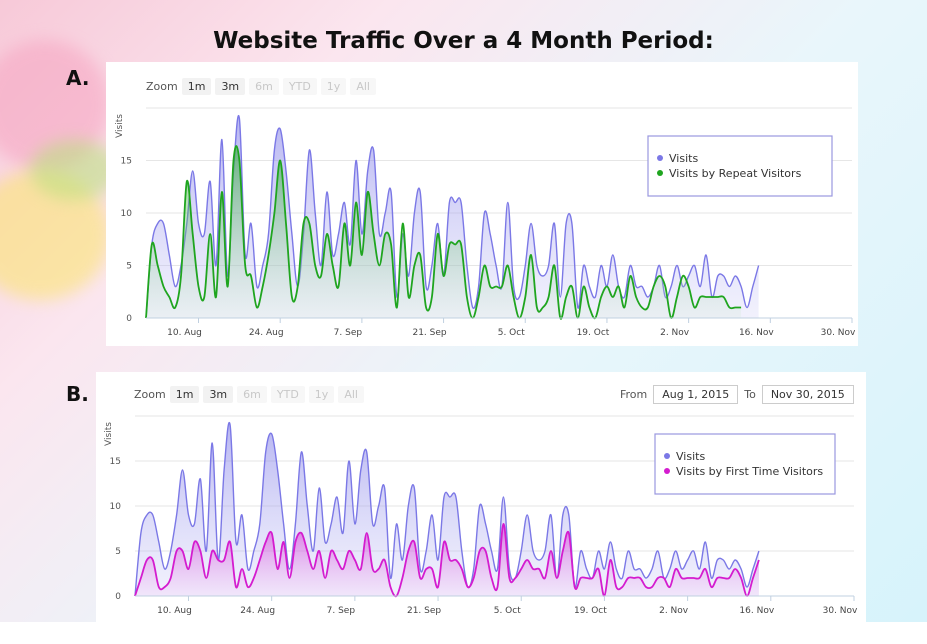  I want to click on chart-legend: Visits Visits by Repeat Visitors, so click(740, 166).